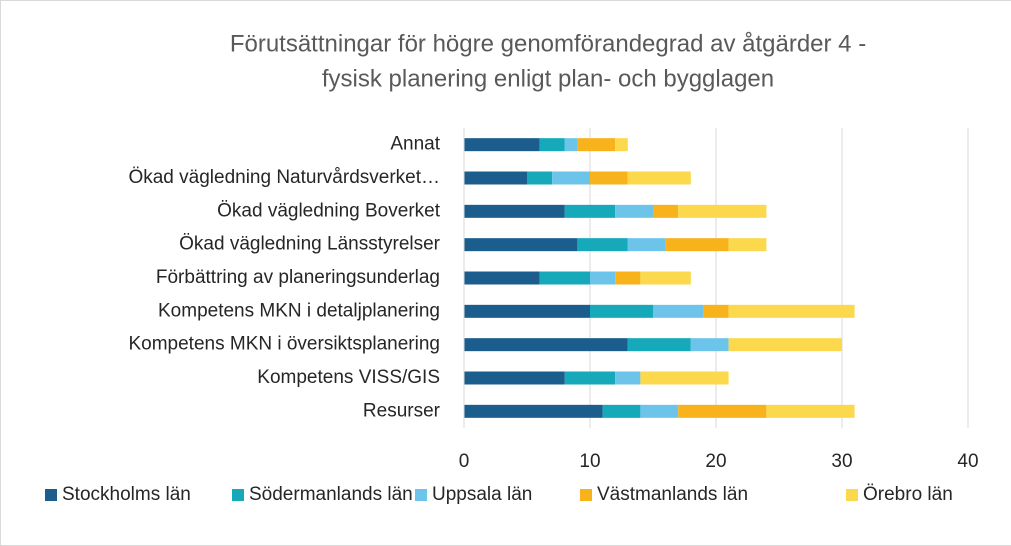 This screenshot has width=1011, height=546. I want to click on y-tick-label: Förbättring av planeringsunderlag, so click(298, 277).